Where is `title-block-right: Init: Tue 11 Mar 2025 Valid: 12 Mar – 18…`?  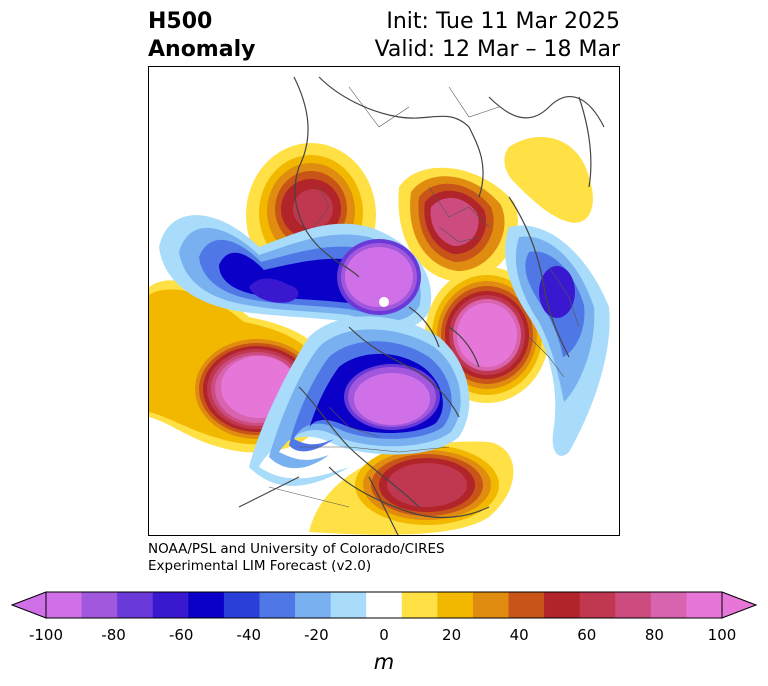
title-block-right: Init: Tue 11 Mar 2025 Valid: 12 Mar – 18… is located at coordinates (497, 36).